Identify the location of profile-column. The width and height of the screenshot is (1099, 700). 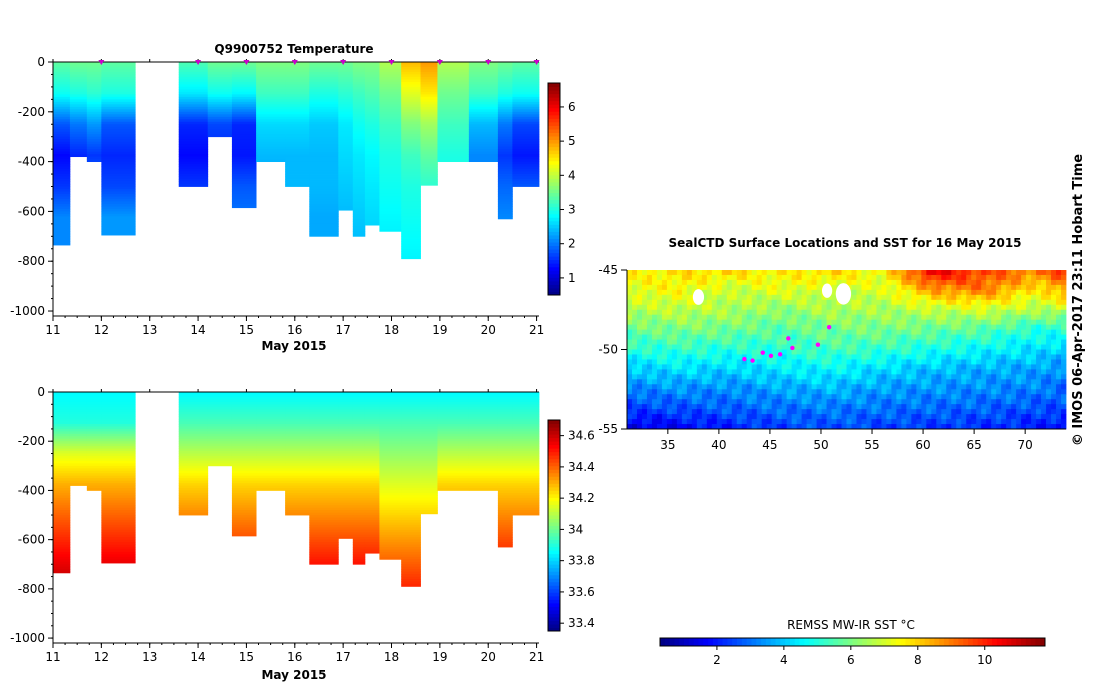
(390, 476).